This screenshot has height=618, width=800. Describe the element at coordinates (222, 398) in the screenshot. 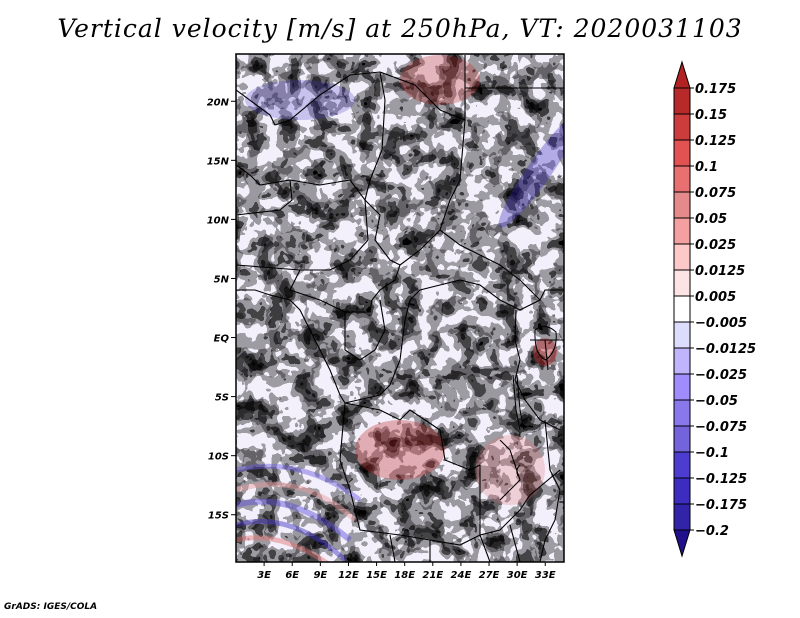

I see `y-tick-label: 5S` at that location.